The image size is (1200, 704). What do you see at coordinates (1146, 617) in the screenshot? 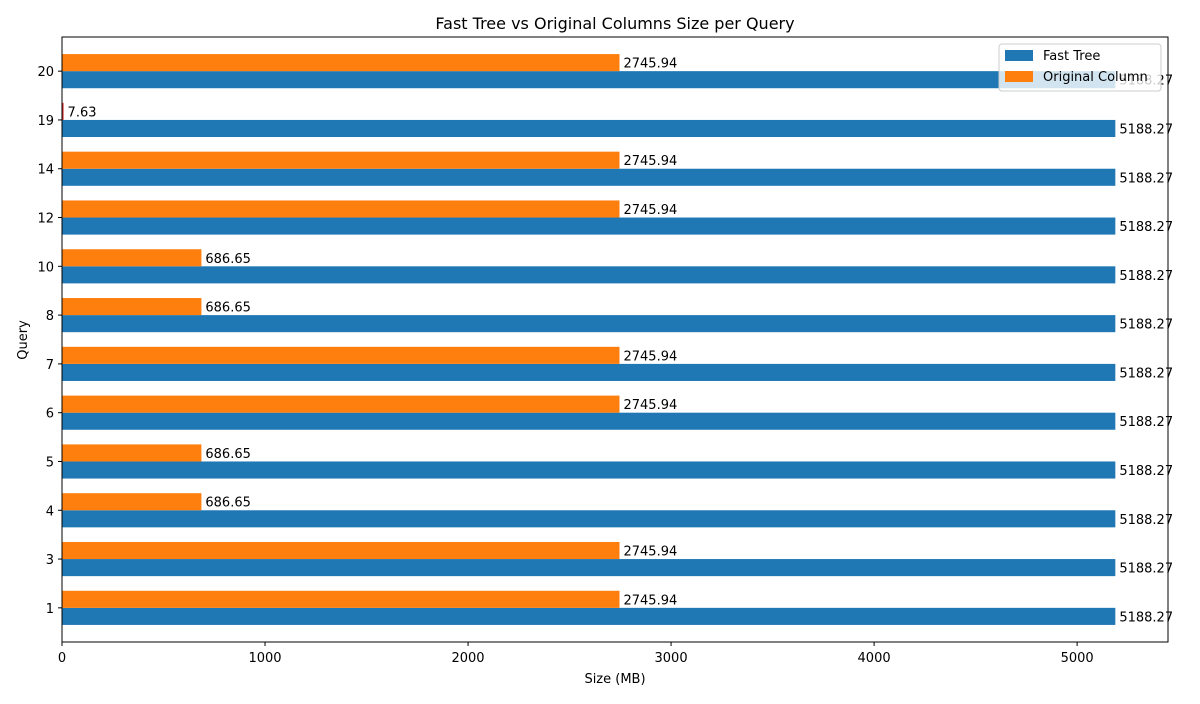
I see `data-label-fast-tree-q1: 5188.27` at bounding box center [1146, 617].